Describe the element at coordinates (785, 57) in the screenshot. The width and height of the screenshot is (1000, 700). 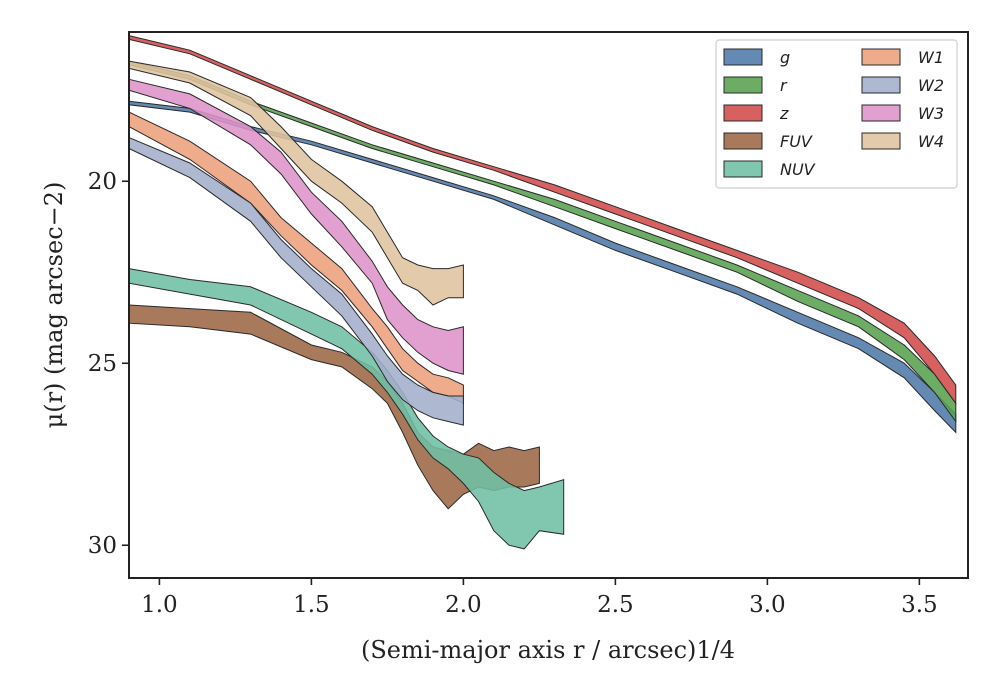
I see `legend-label: g` at that location.